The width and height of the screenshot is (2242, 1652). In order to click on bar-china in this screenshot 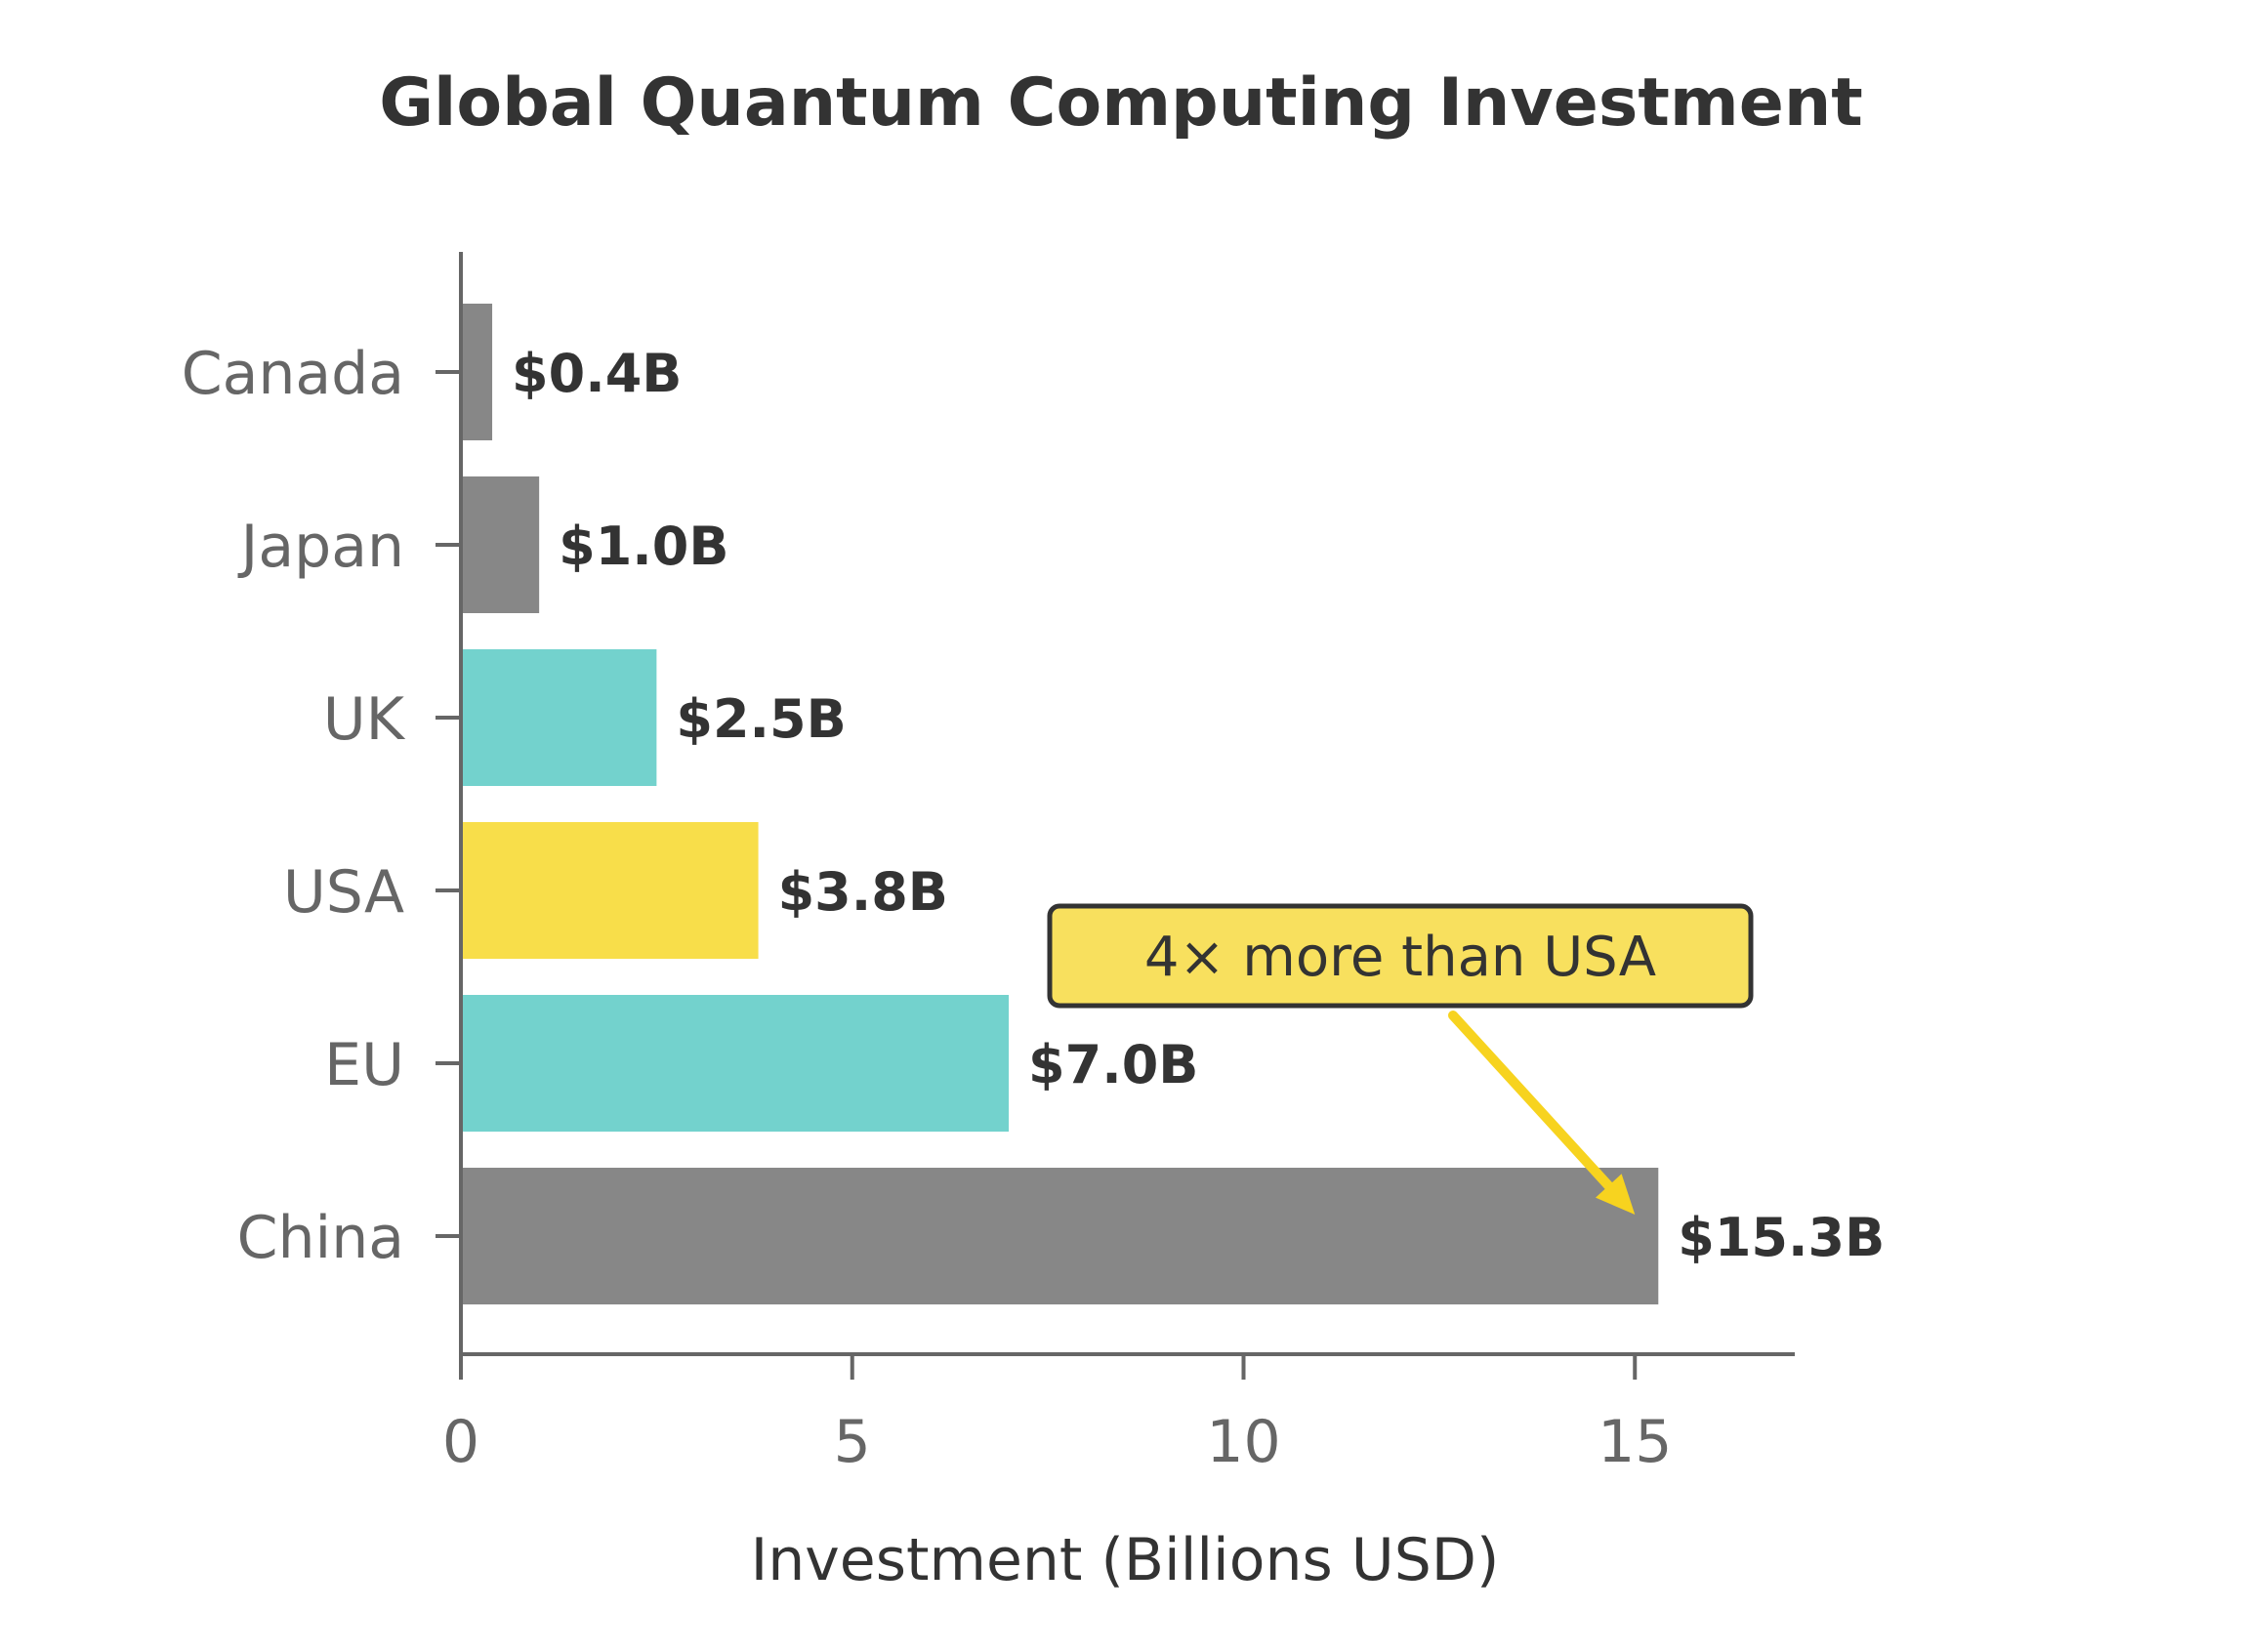, I will do `click(1060, 1236)`.